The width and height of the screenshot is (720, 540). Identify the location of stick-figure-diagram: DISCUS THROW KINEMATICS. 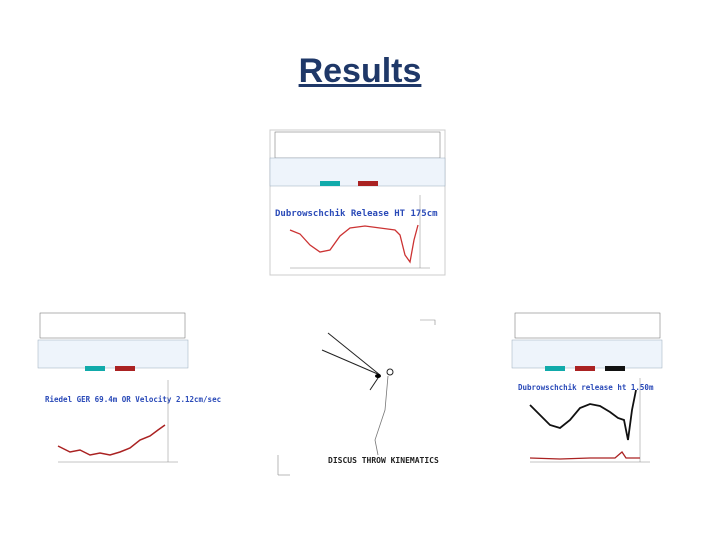
(358, 397).